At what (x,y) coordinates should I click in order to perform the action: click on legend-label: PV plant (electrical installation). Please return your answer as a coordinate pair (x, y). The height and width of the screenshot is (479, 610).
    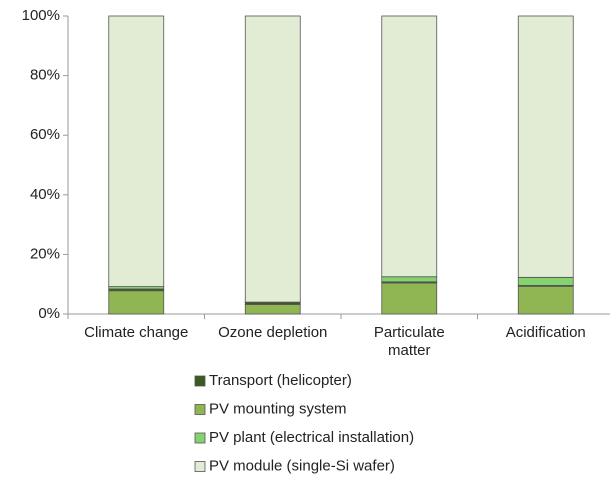
    Looking at the image, I should click on (311, 437).